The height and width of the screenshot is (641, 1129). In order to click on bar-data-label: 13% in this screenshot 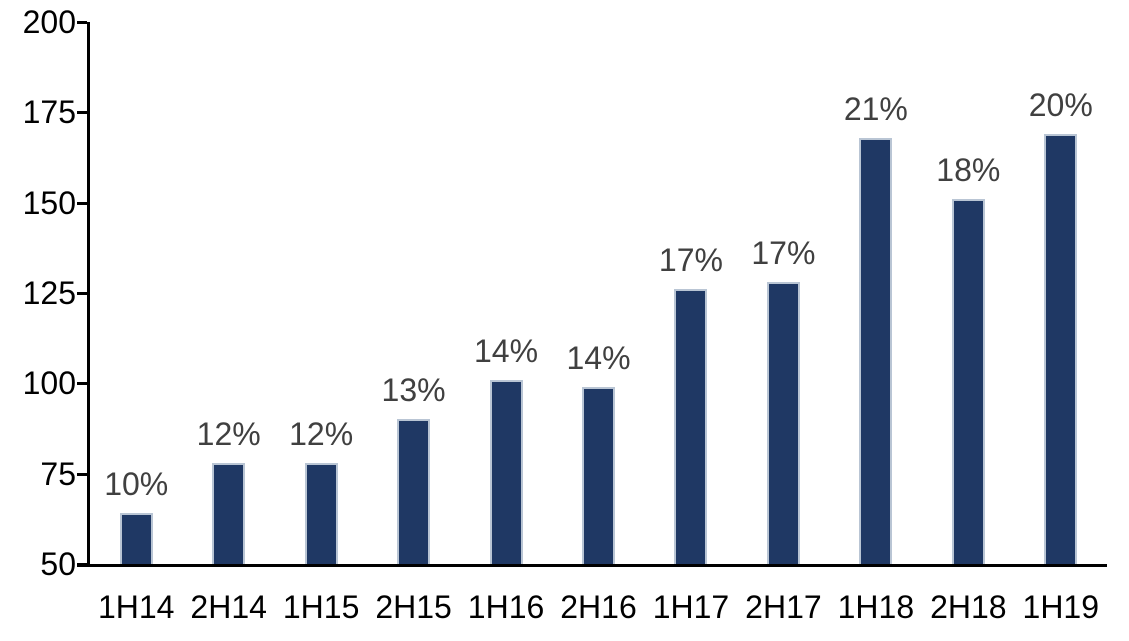, I will do `click(413, 390)`.